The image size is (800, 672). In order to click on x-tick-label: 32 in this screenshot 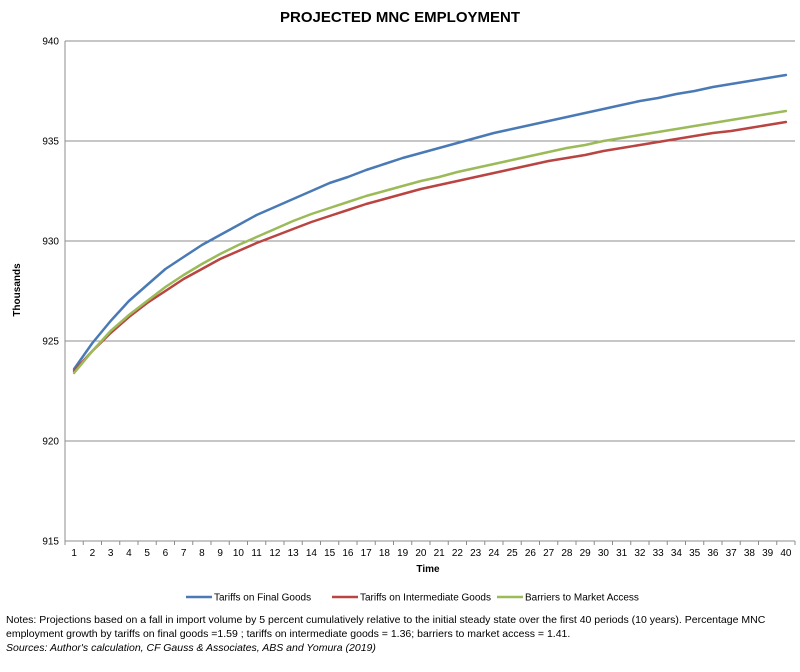, I will do `click(640, 553)`.